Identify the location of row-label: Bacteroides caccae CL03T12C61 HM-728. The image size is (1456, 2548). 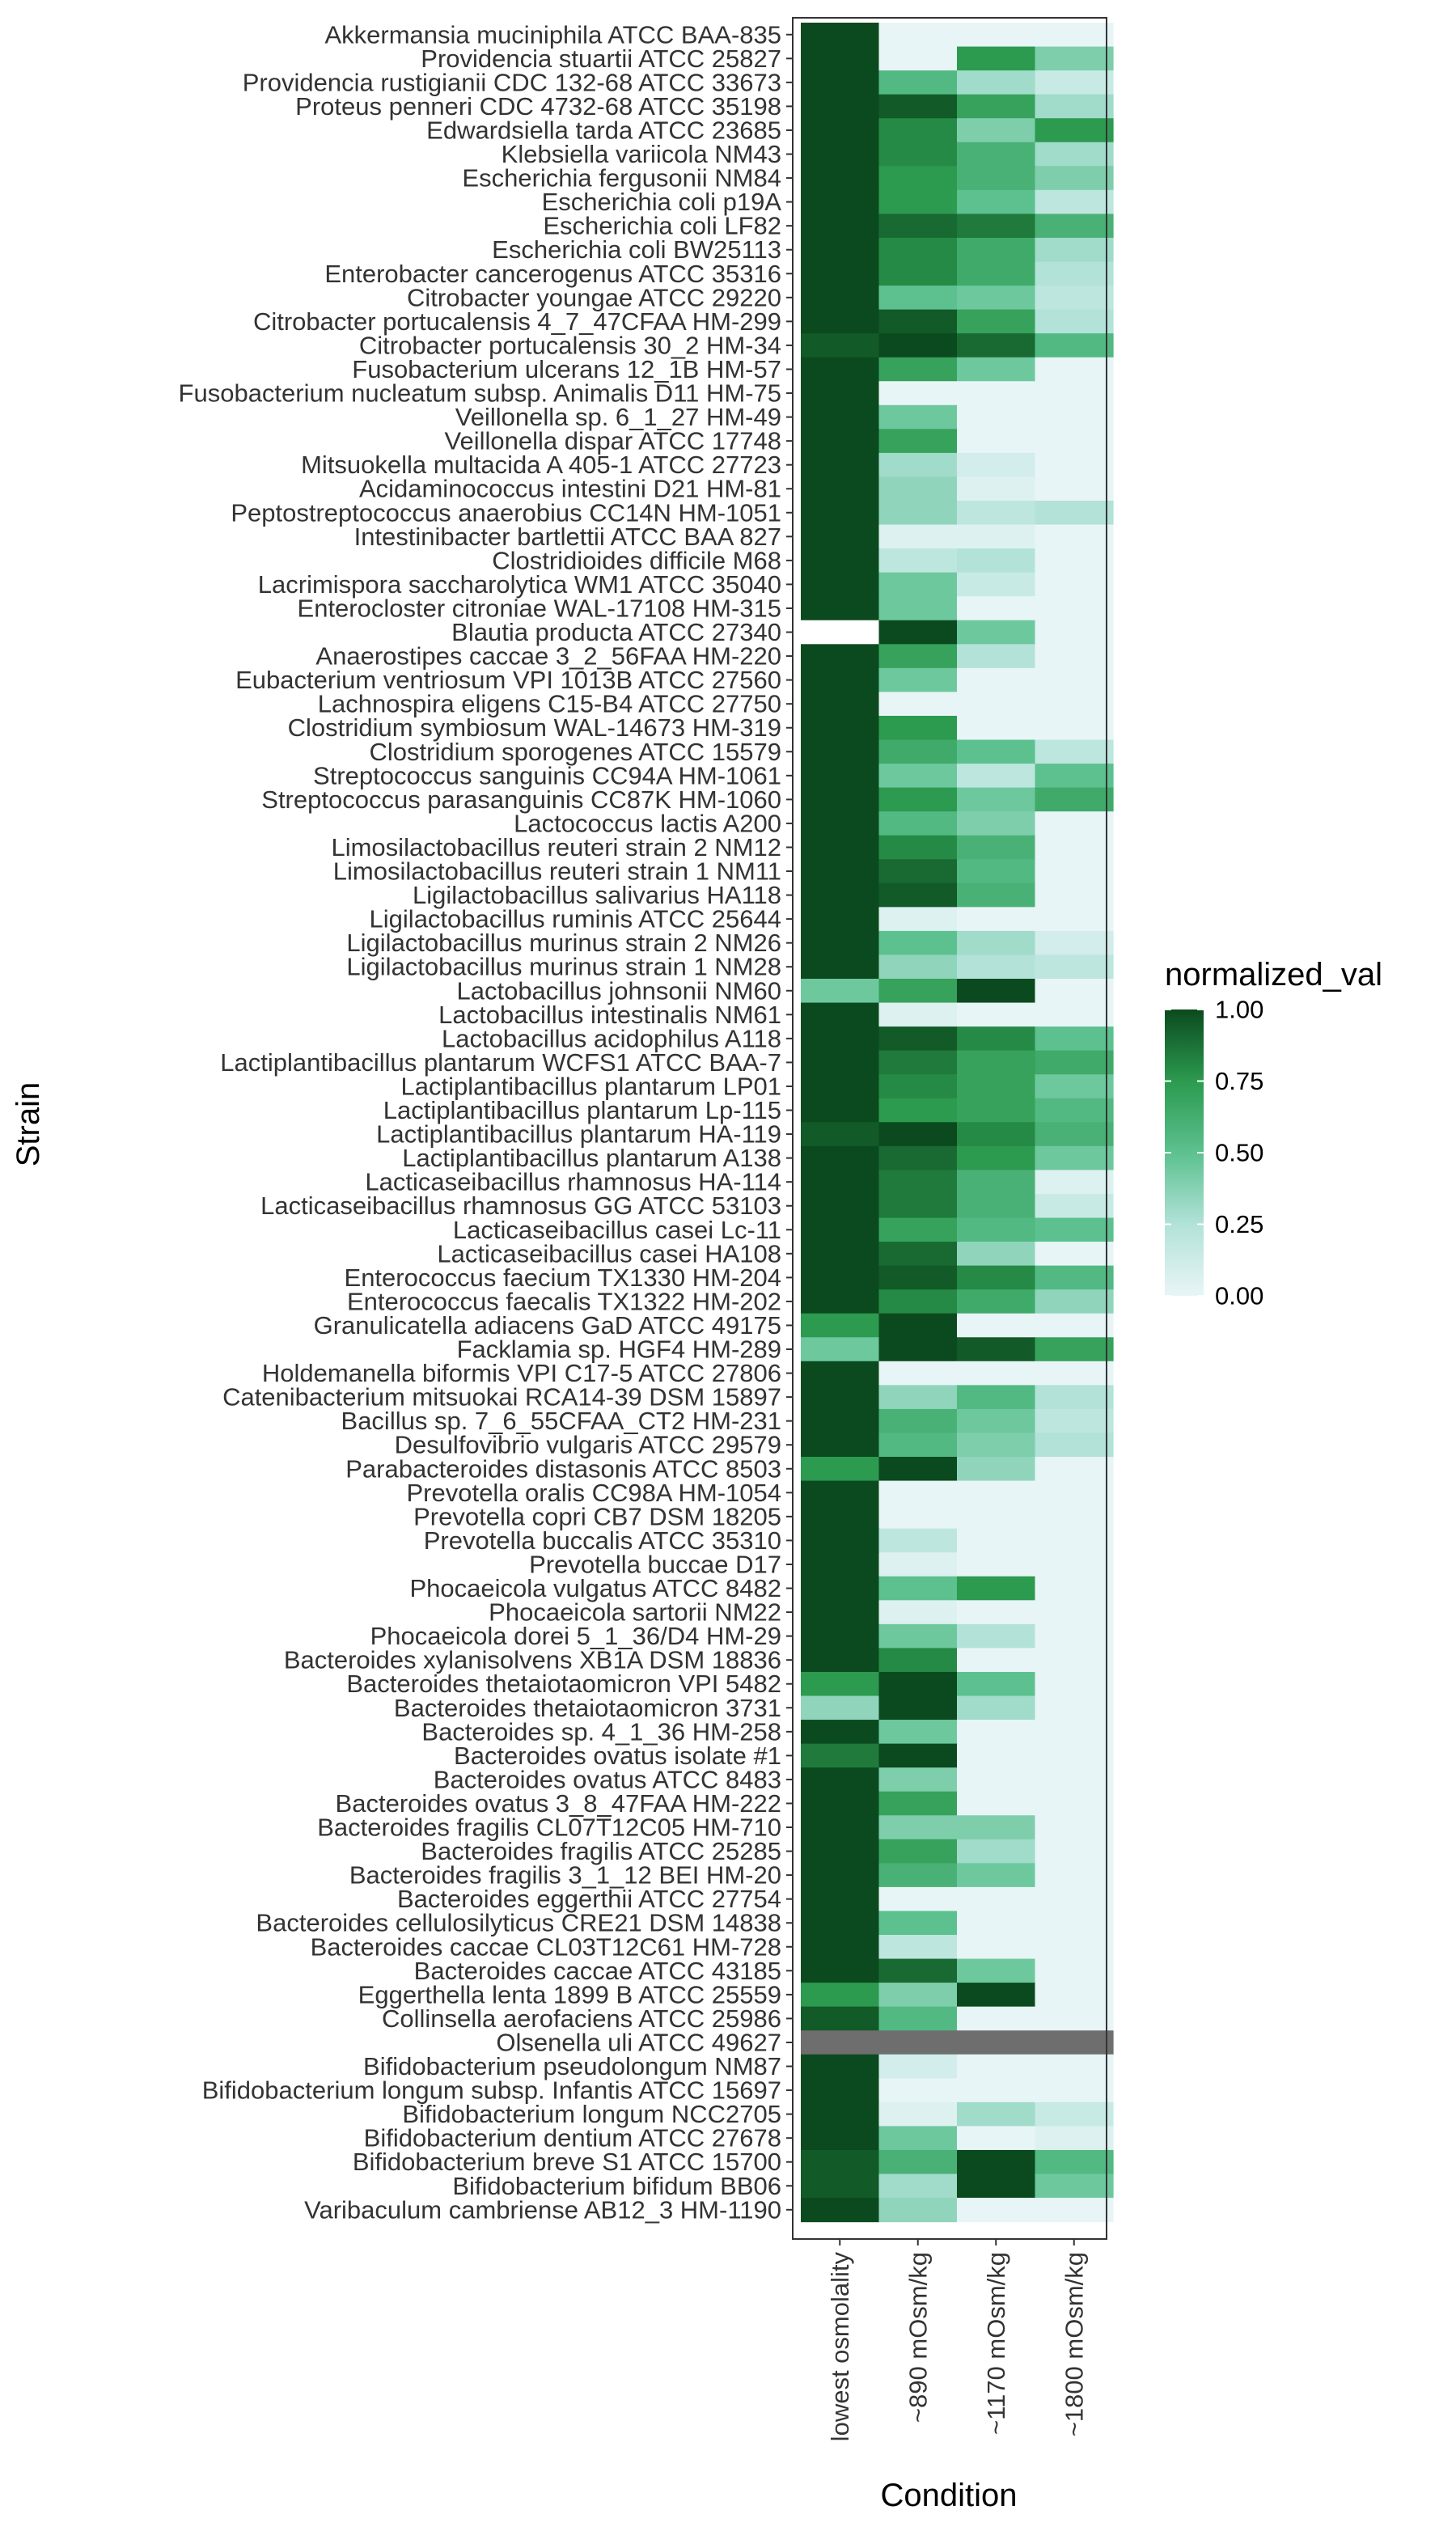
(546, 1947).